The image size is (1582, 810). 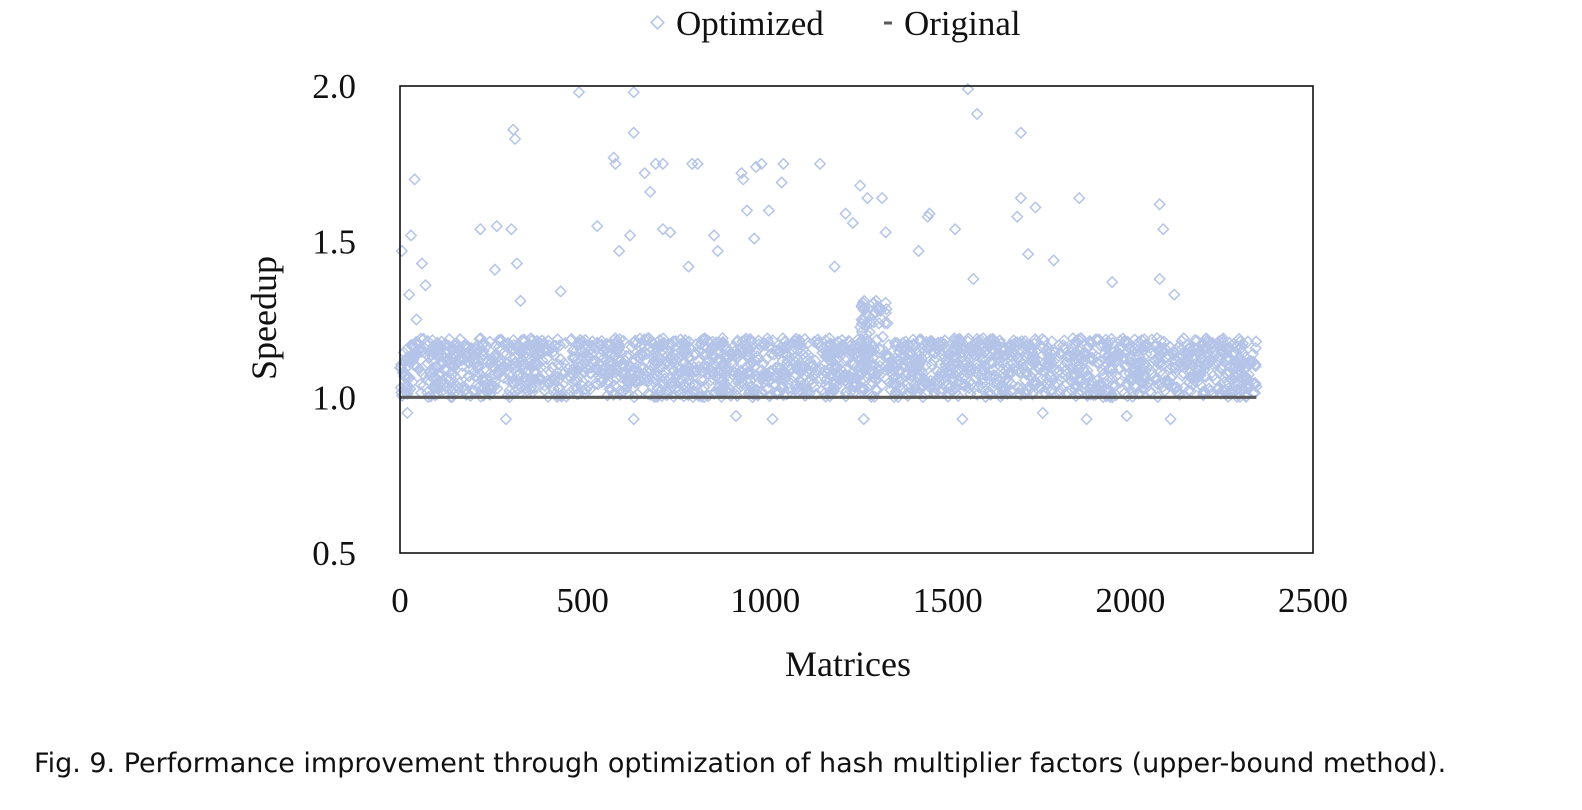 I want to click on x-tick-label: 500, so click(x=582, y=600).